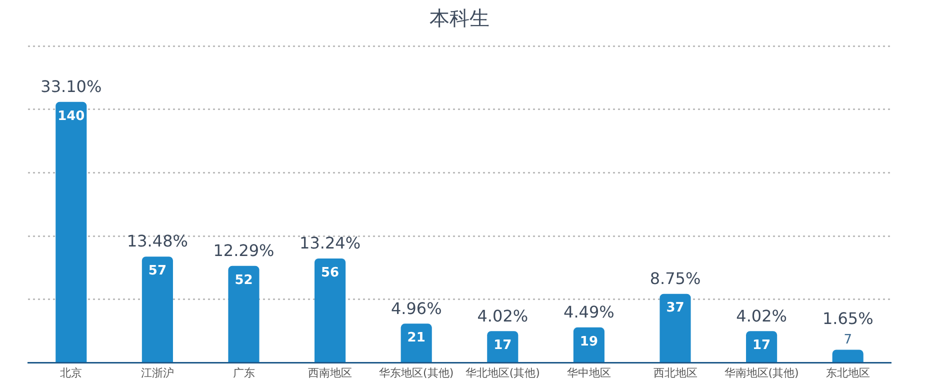 This screenshot has height=384, width=941. What do you see at coordinates (71, 86) in the screenshot?
I see `annotation: 33.10%` at bounding box center [71, 86].